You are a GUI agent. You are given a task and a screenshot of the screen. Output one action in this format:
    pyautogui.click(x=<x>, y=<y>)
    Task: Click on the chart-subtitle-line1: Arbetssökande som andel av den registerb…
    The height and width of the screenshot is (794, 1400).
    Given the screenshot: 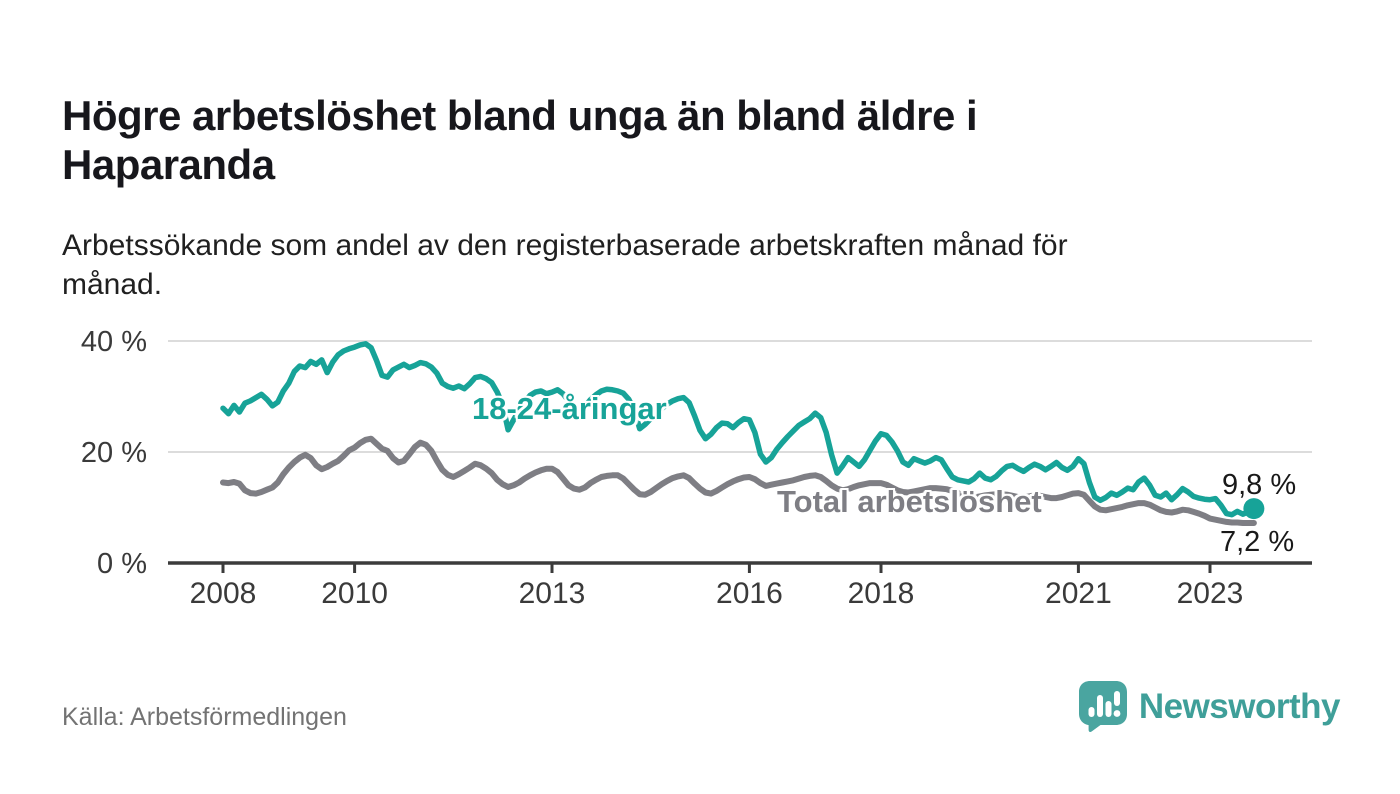 What is the action you would take?
    pyautogui.click(x=565, y=245)
    